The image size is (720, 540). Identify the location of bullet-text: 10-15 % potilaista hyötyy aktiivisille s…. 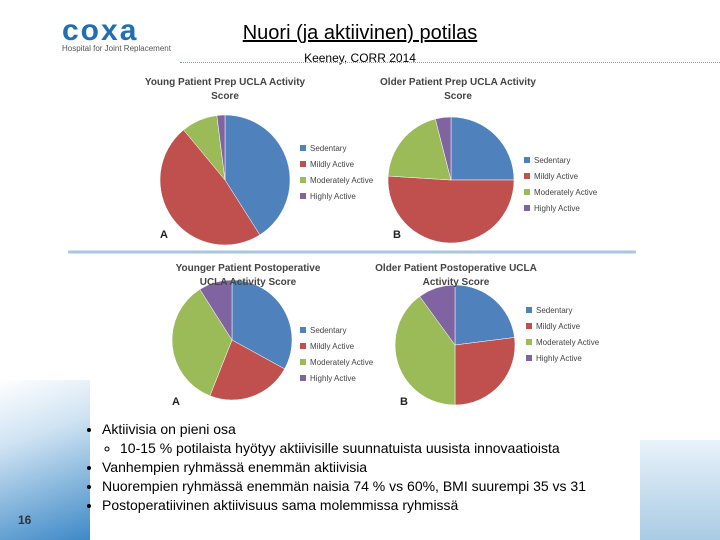
(340, 448).